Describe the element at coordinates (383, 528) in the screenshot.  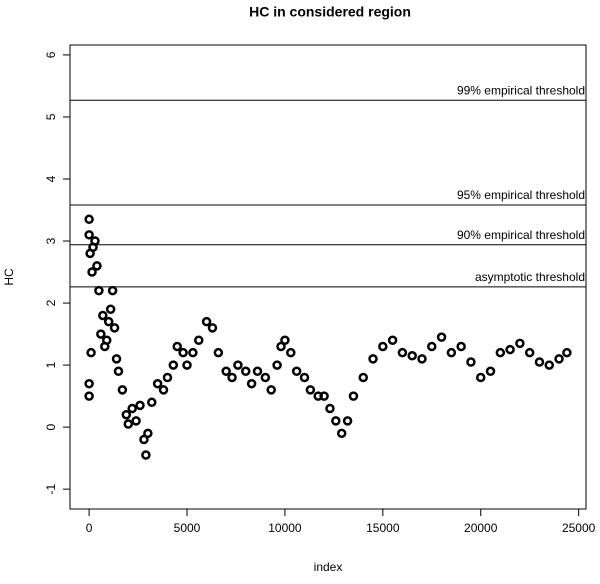
I see `x-tick-label: 15000` at that location.